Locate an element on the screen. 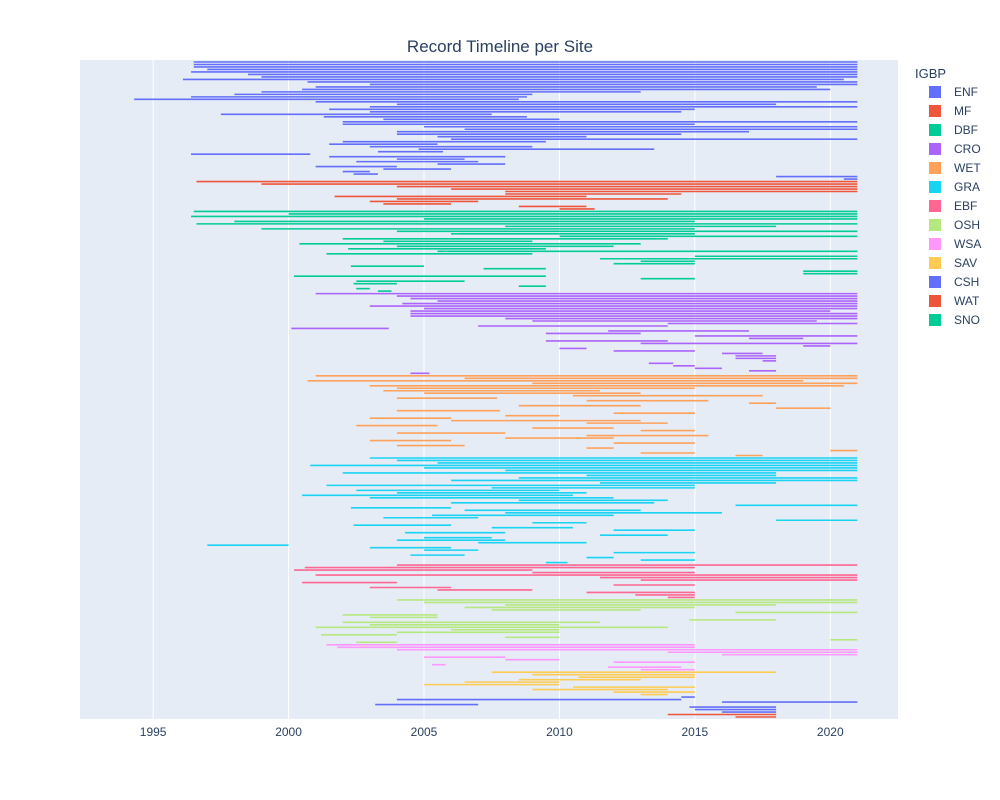 The image size is (1000, 800). legend-label: EBF is located at coordinates (965, 206).